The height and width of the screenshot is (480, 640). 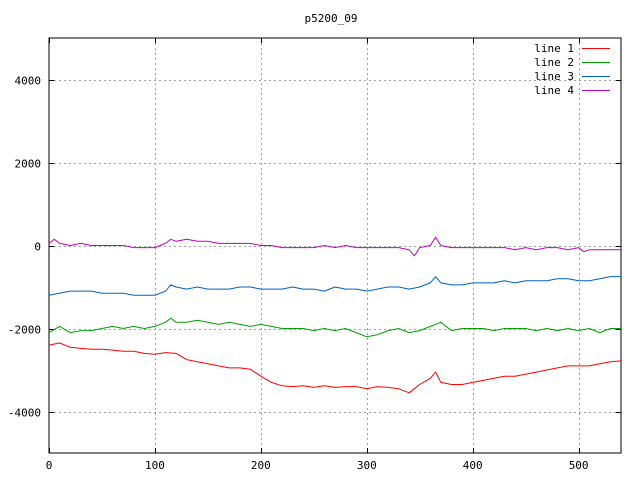 What do you see at coordinates (155, 465) in the screenshot?
I see `x-tick-label: 100` at bounding box center [155, 465].